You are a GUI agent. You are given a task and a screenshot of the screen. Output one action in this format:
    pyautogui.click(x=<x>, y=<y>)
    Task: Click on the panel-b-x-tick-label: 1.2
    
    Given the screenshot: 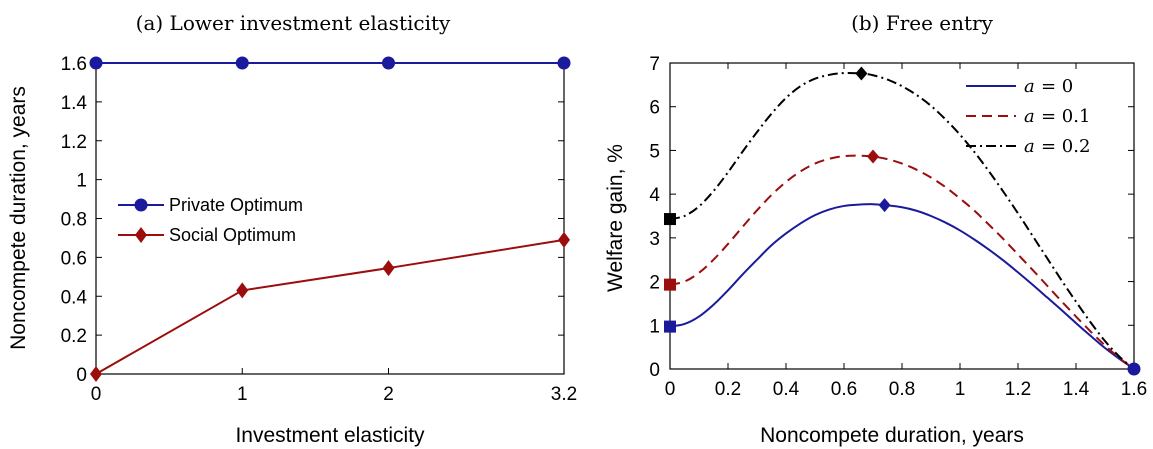 What is the action you would take?
    pyautogui.click(x=1018, y=389)
    